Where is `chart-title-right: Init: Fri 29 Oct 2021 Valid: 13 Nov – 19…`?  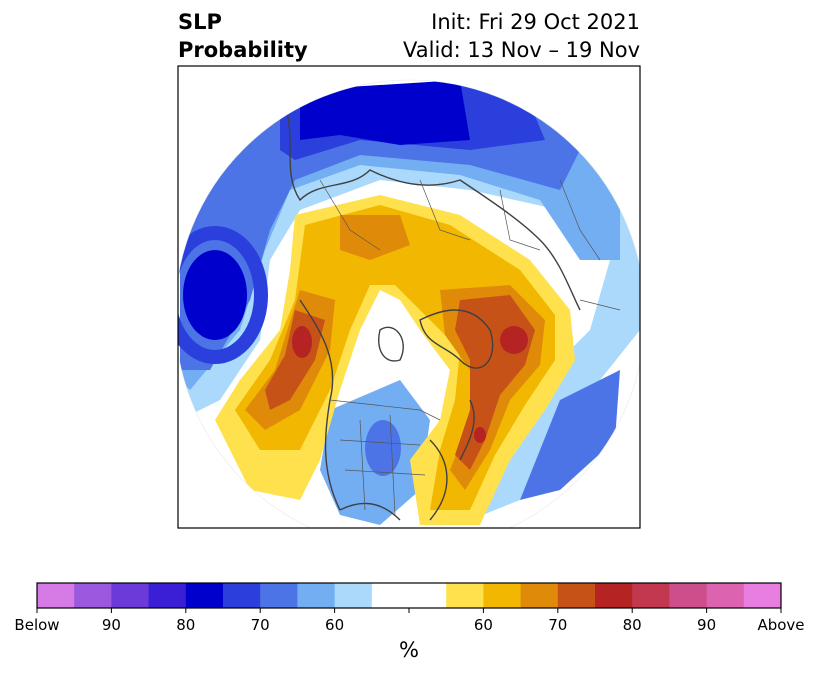
chart-title-right: Init: Fri 29 Oct 2021 Valid: 13 Nov – 19… is located at coordinates (521, 36).